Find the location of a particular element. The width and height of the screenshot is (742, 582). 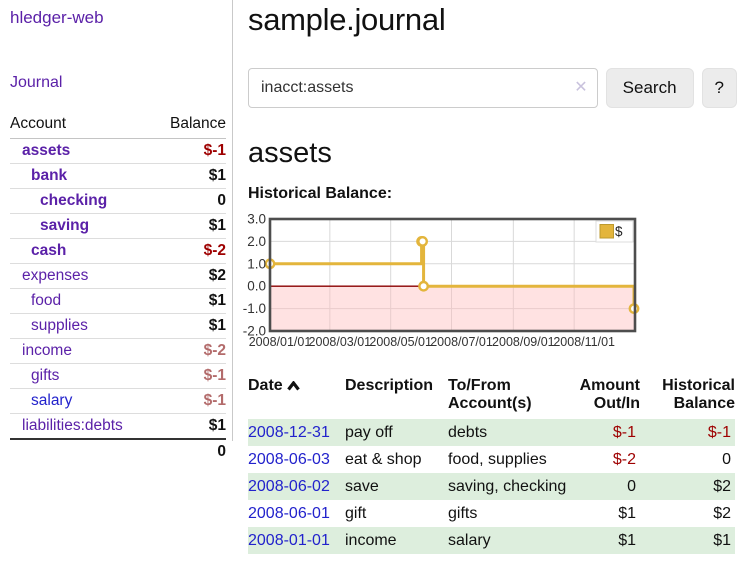

transaction-balance: $-1 is located at coordinates (687, 432).